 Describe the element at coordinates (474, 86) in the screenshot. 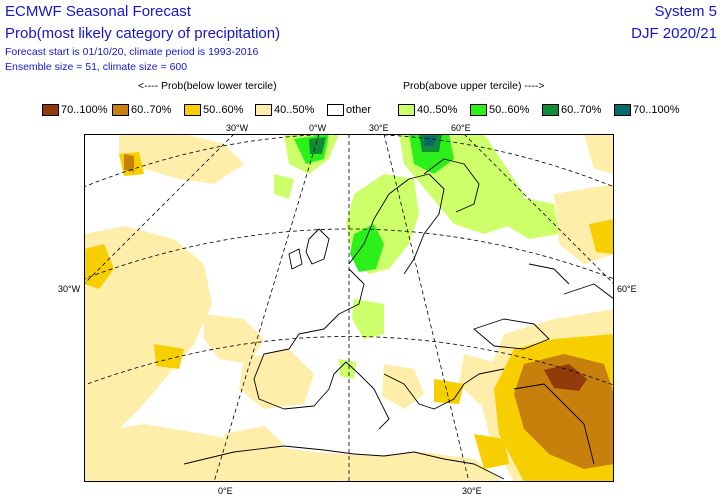

I see `legend-heading-above: Prob(above upper tercile) ---->` at that location.